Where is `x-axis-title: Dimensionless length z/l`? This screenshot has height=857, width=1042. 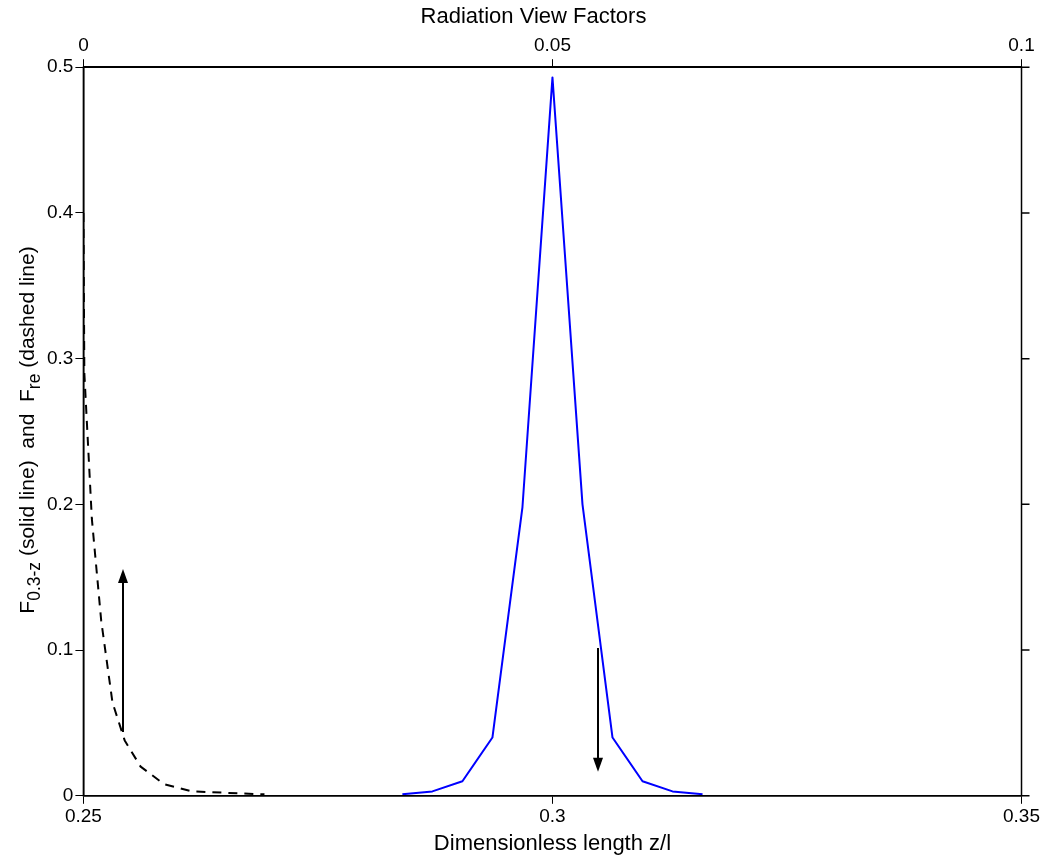
x-axis-title: Dimensionless length z/l is located at coordinates (552, 842).